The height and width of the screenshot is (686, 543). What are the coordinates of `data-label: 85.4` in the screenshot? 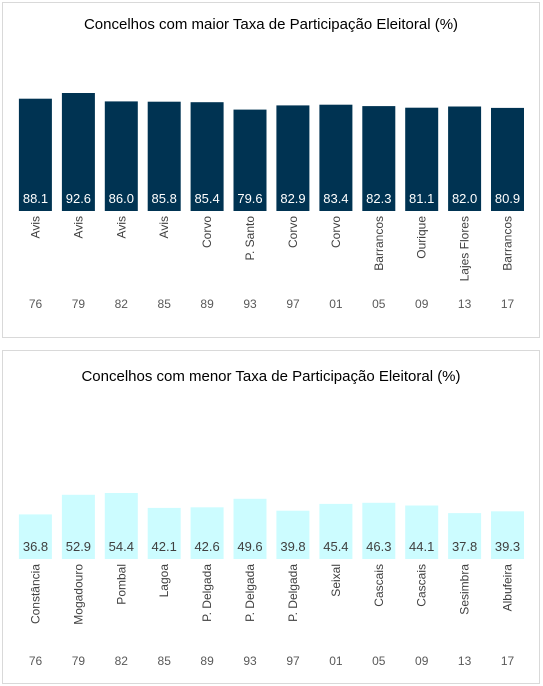 It's located at (206, 198).